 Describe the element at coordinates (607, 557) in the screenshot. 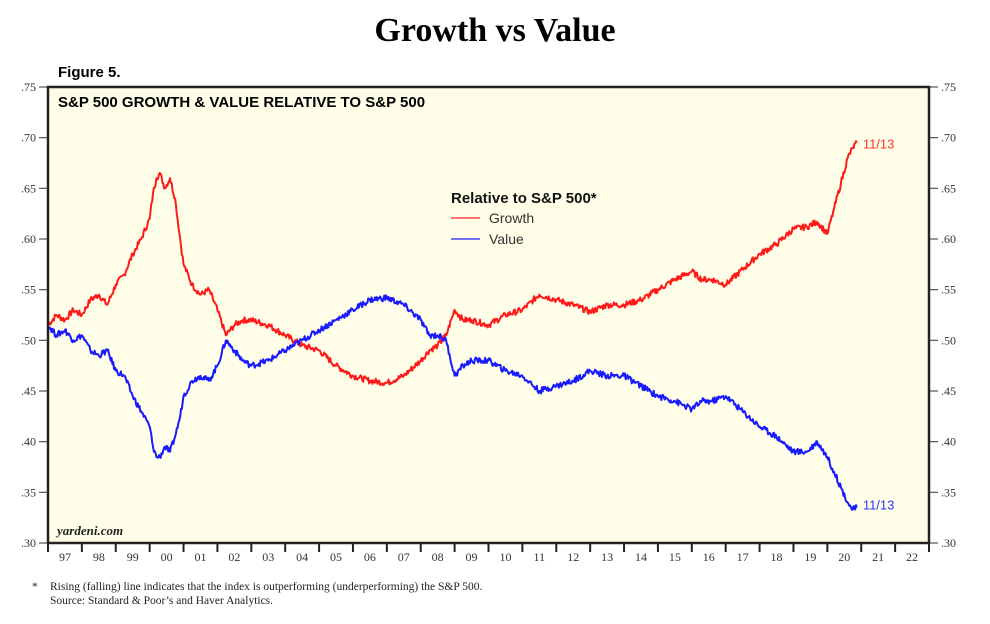

I see `x-tick-label: 13` at that location.